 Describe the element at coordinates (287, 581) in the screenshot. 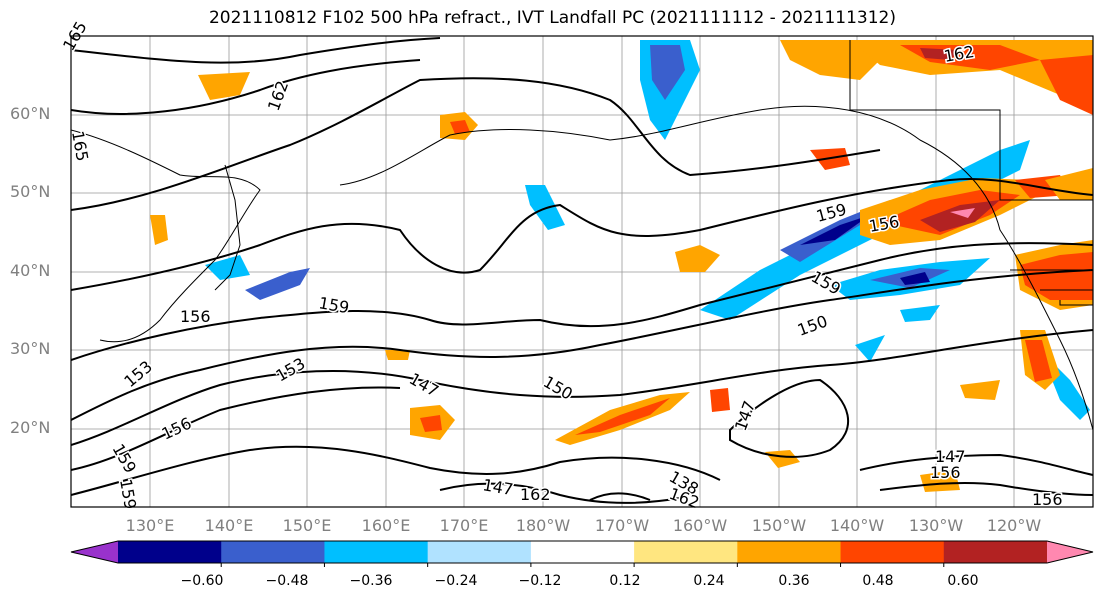

I see `colorbar-tick: −0.48` at that location.